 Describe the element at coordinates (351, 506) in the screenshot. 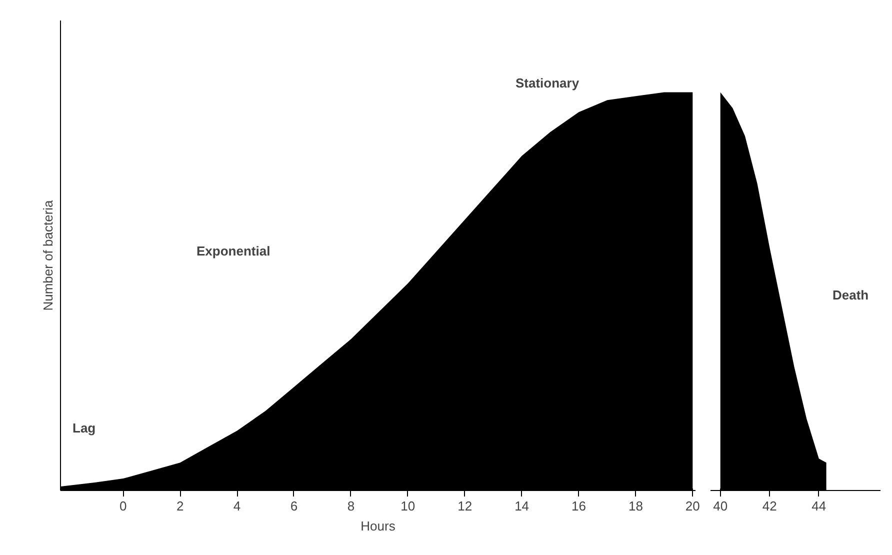

I see `x-tick-label: 8` at that location.